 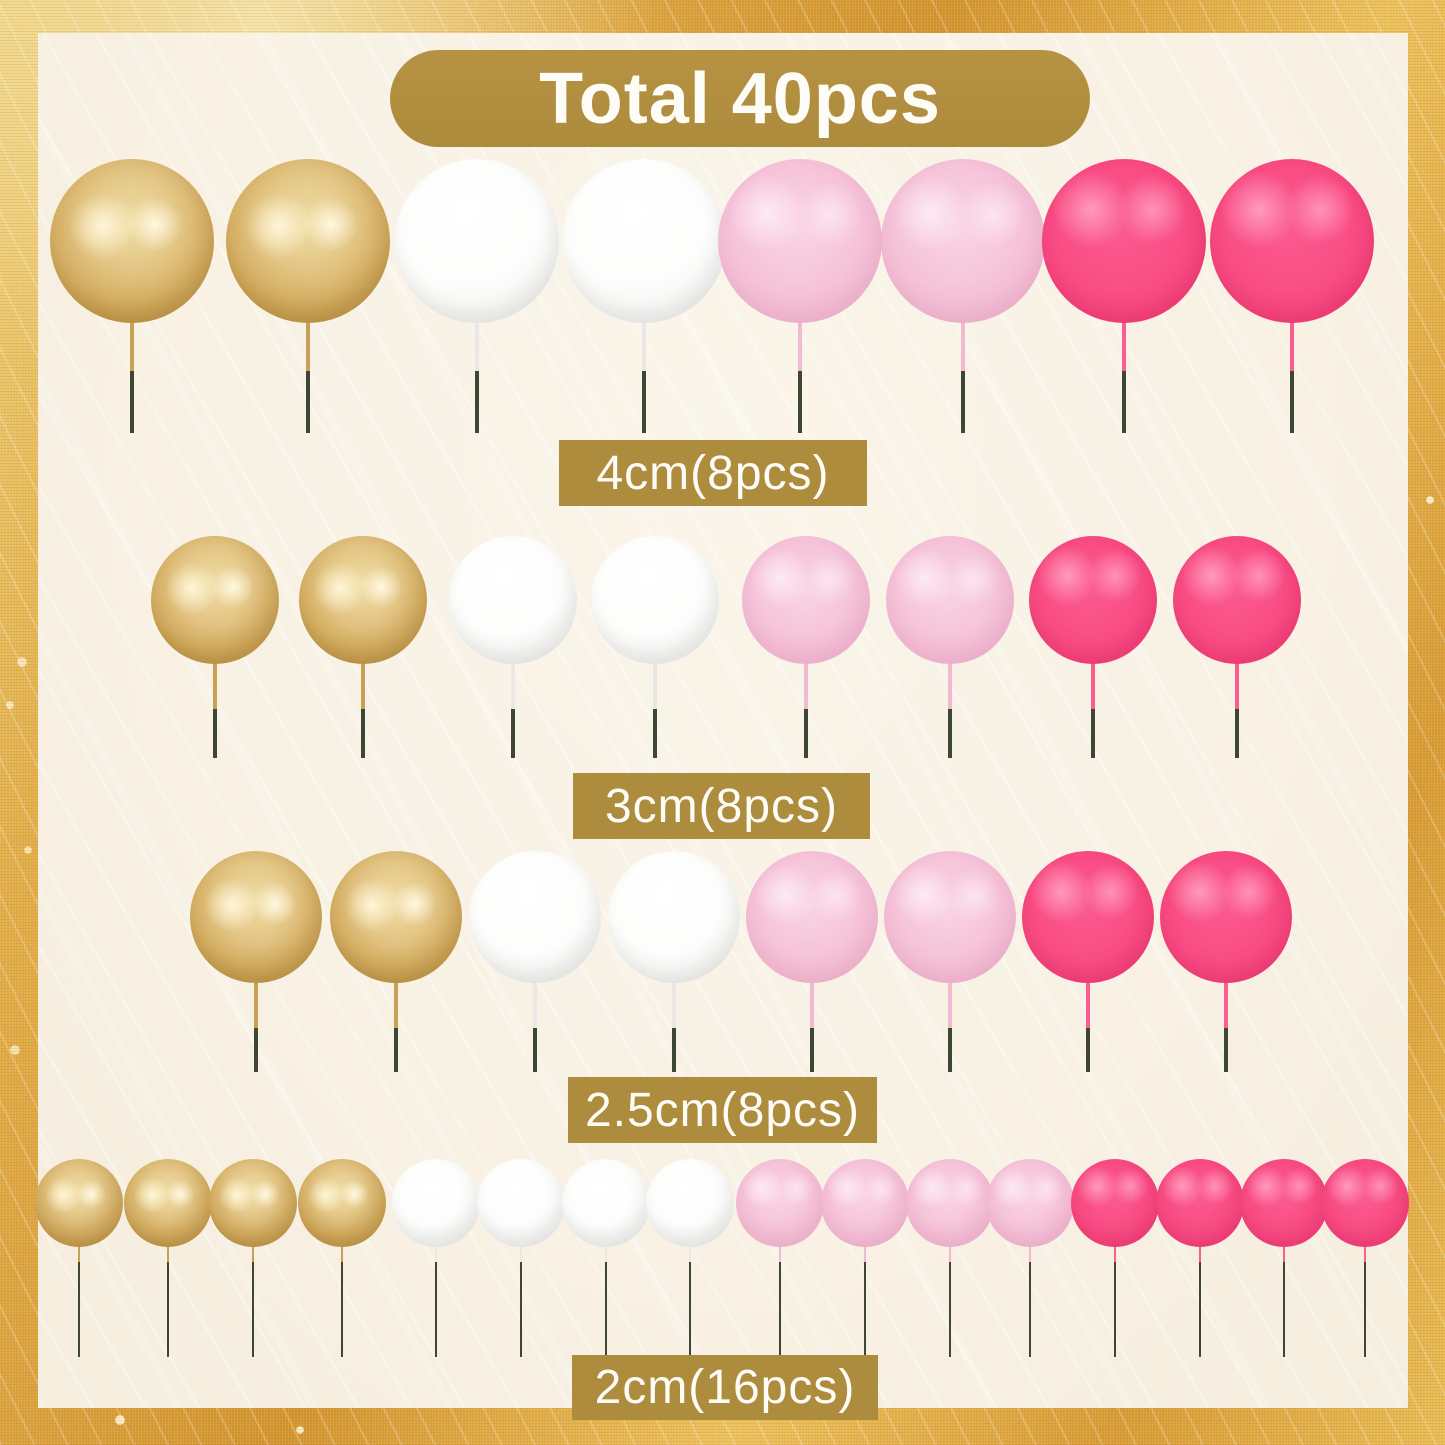 What do you see at coordinates (740, 98) in the screenshot?
I see `total-banner: Total 40pcs` at bounding box center [740, 98].